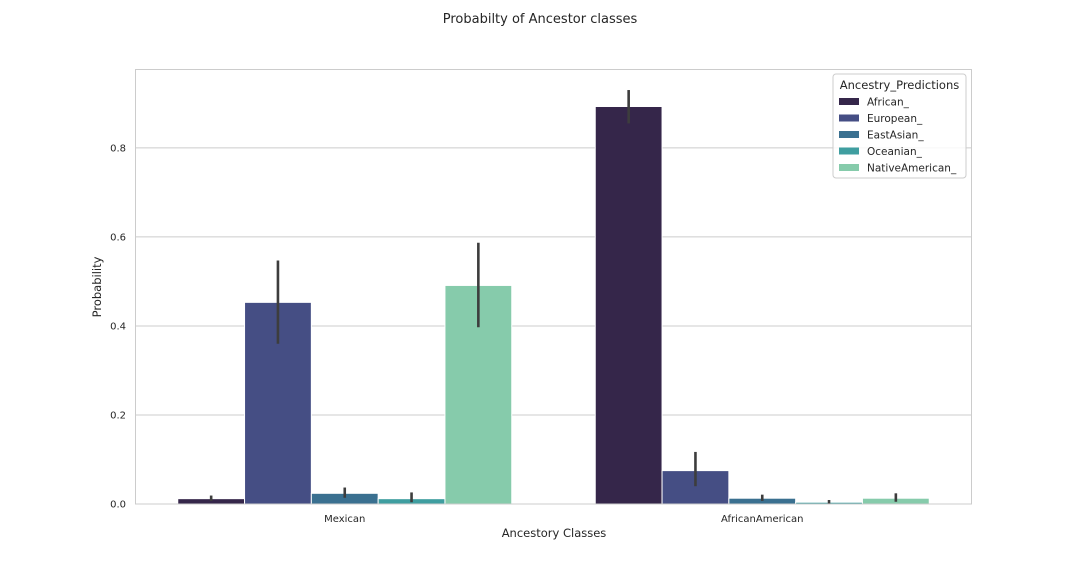 This screenshot has height=576, width=1080. I want to click on legend-title: Ancestry_Predictions, so click(899, 85).